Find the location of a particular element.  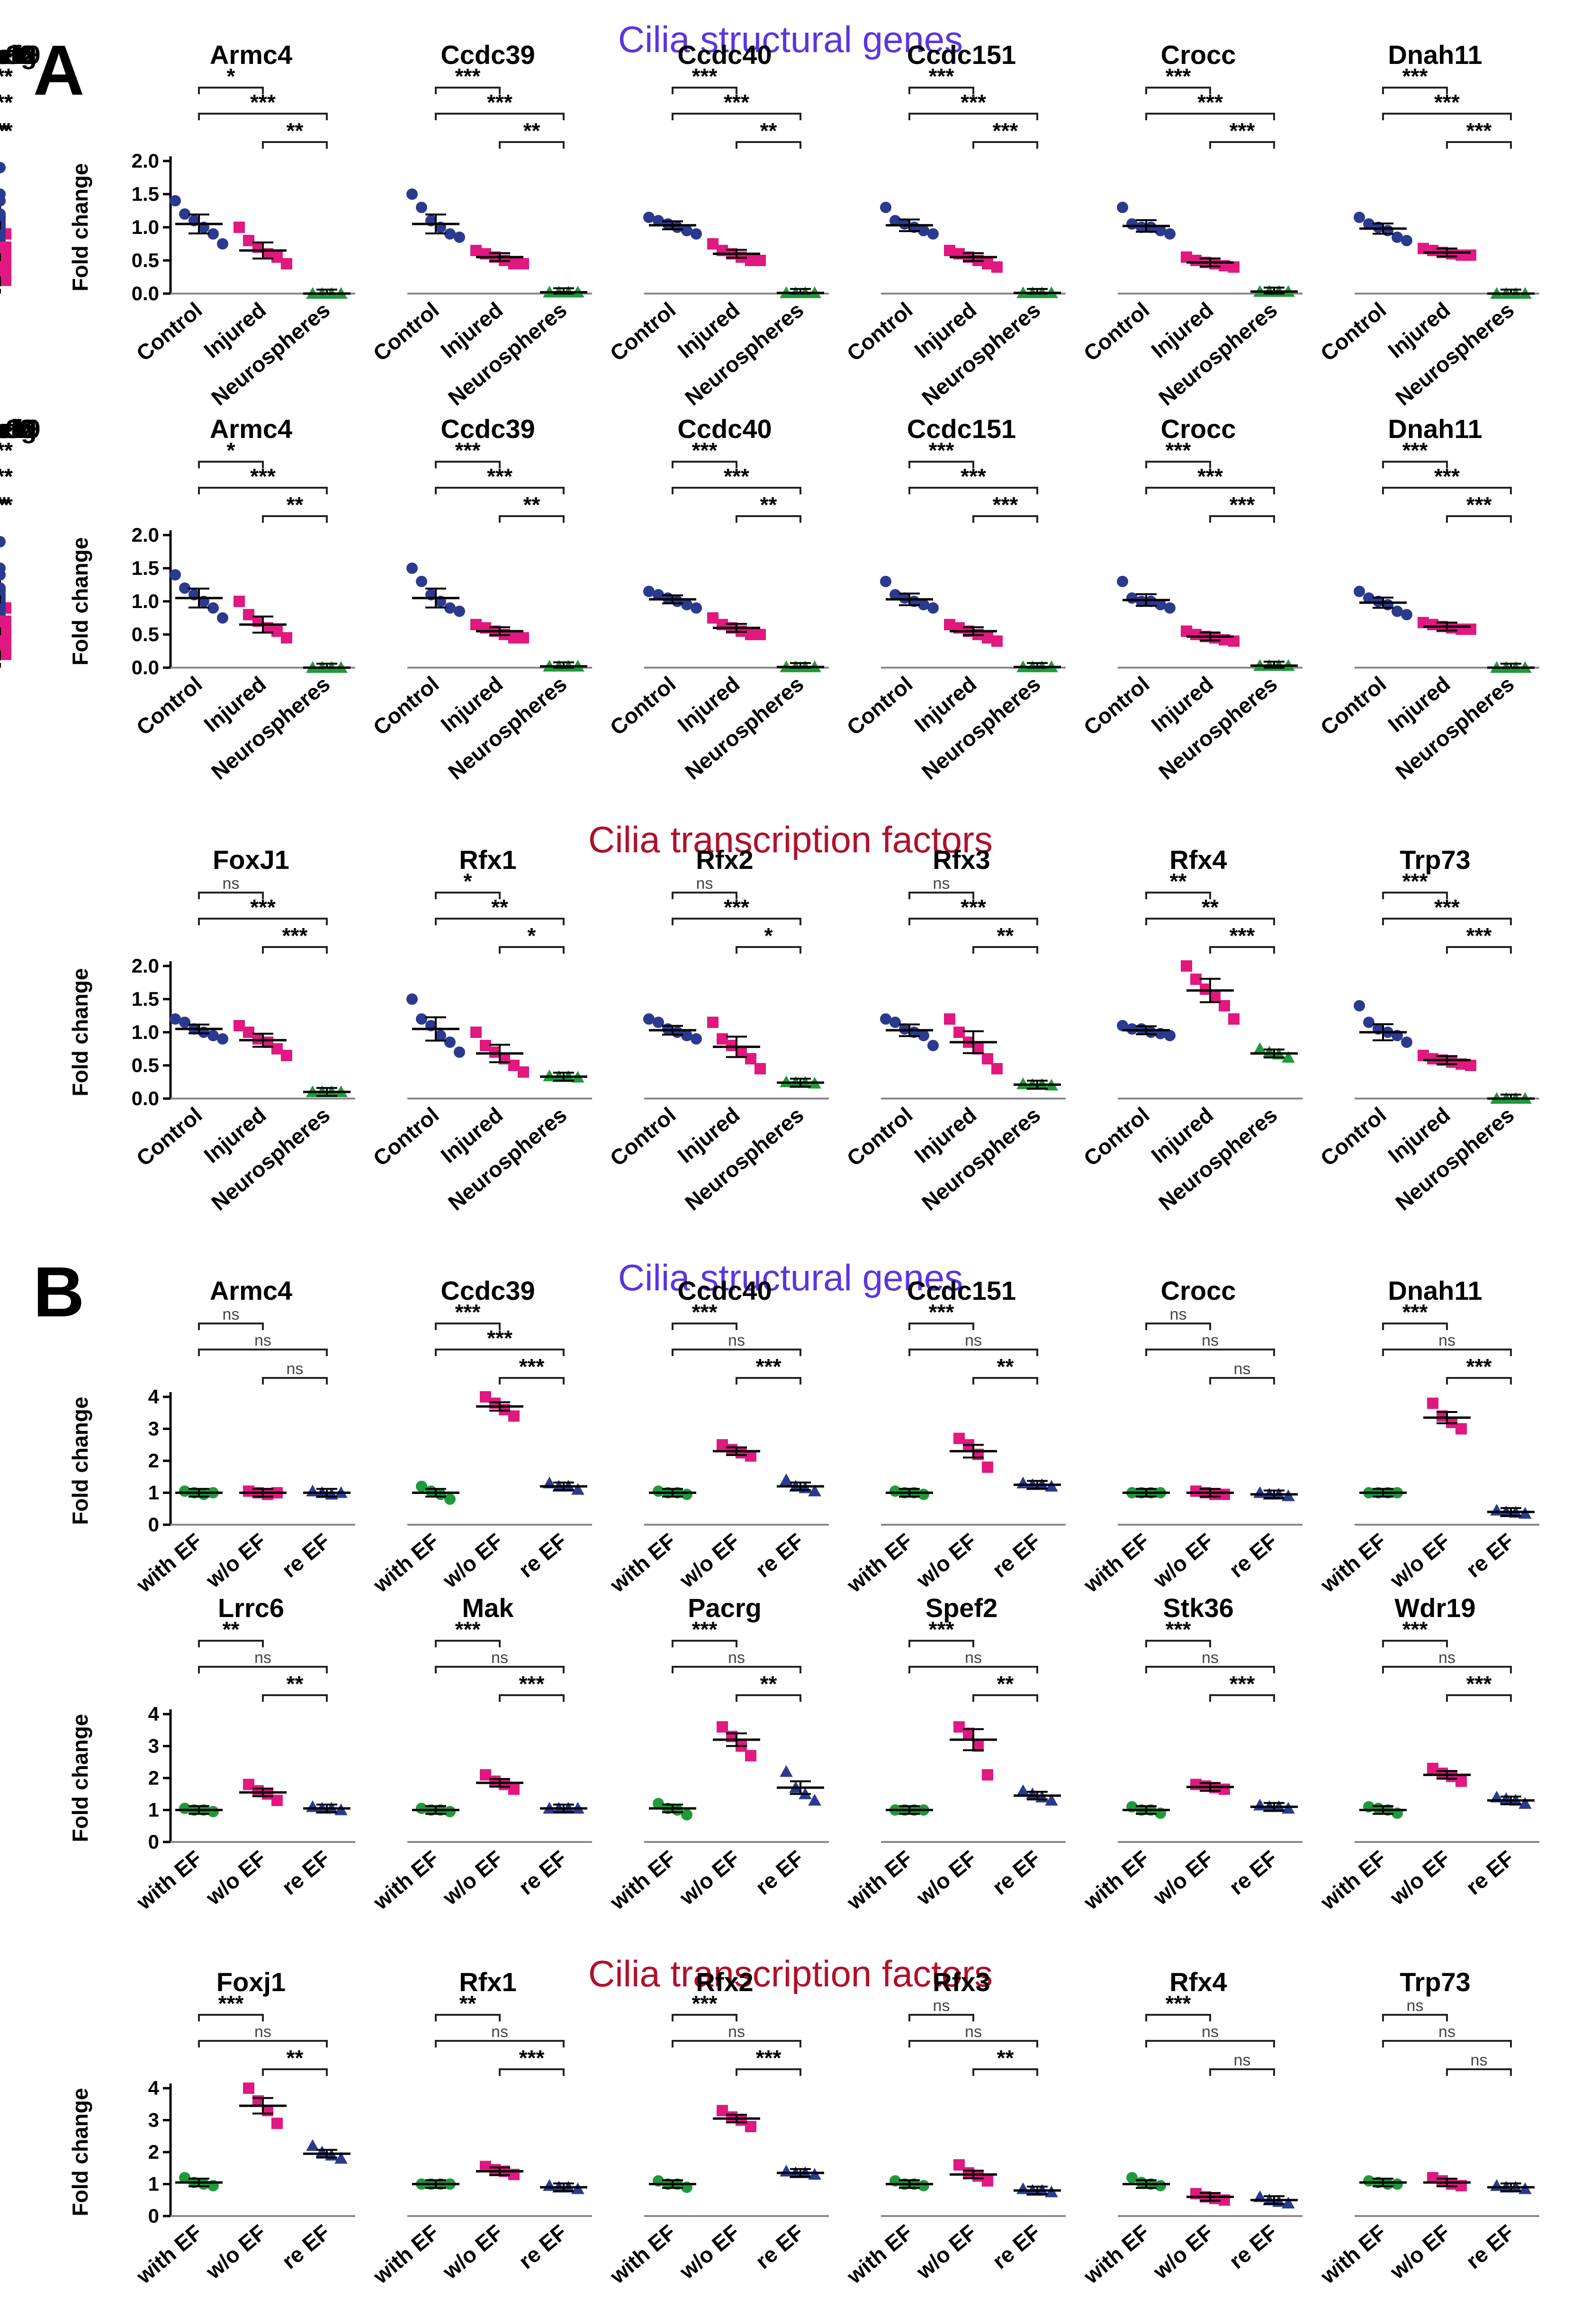

y-tick-label: 0 is located at coordinates (153, 1525).